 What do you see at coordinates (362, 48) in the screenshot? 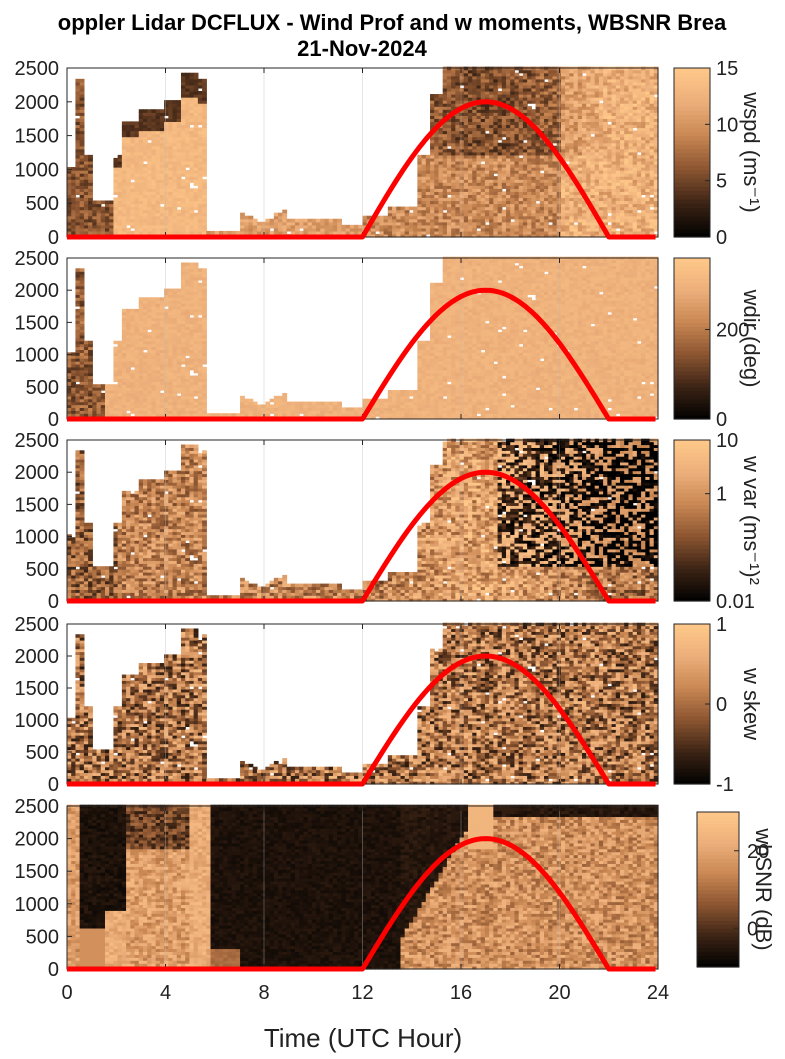
I see `figure-title-line2: 21-Nov-2024` at bounding box center [362, 48].